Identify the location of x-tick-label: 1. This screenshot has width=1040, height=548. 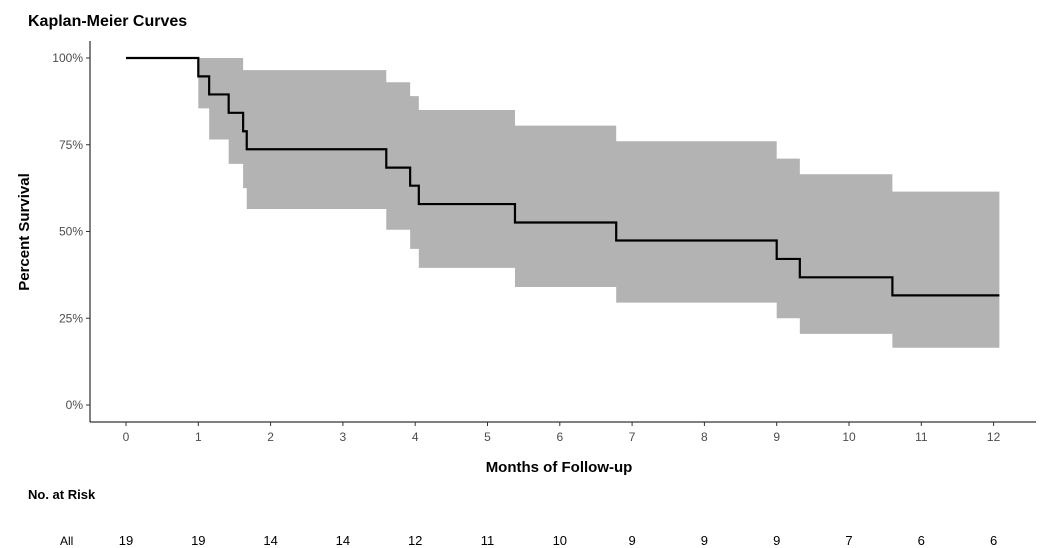
(198, 437).